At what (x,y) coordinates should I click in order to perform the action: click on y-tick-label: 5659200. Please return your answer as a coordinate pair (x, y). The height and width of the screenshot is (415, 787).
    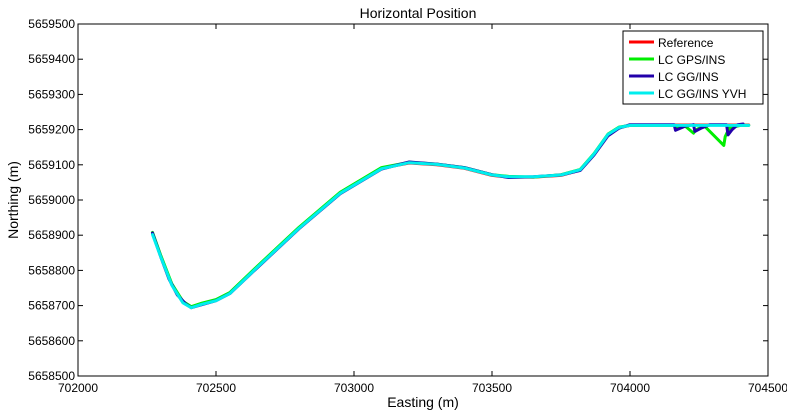
    Looking at the image, I should click on (51, 130).